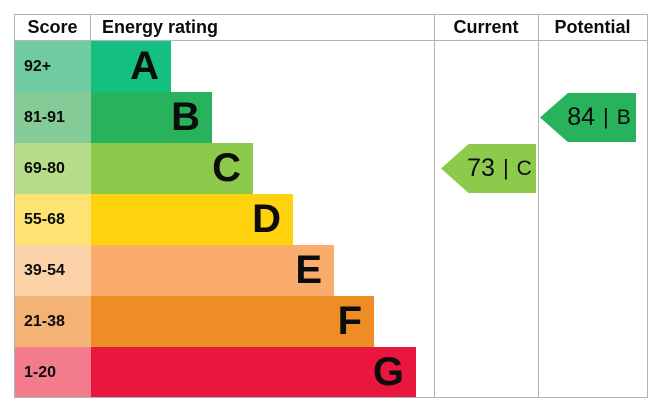  Describe the element at coordinates (185, 116) in the screenshot. I see `band-letter-b: B` at that location.